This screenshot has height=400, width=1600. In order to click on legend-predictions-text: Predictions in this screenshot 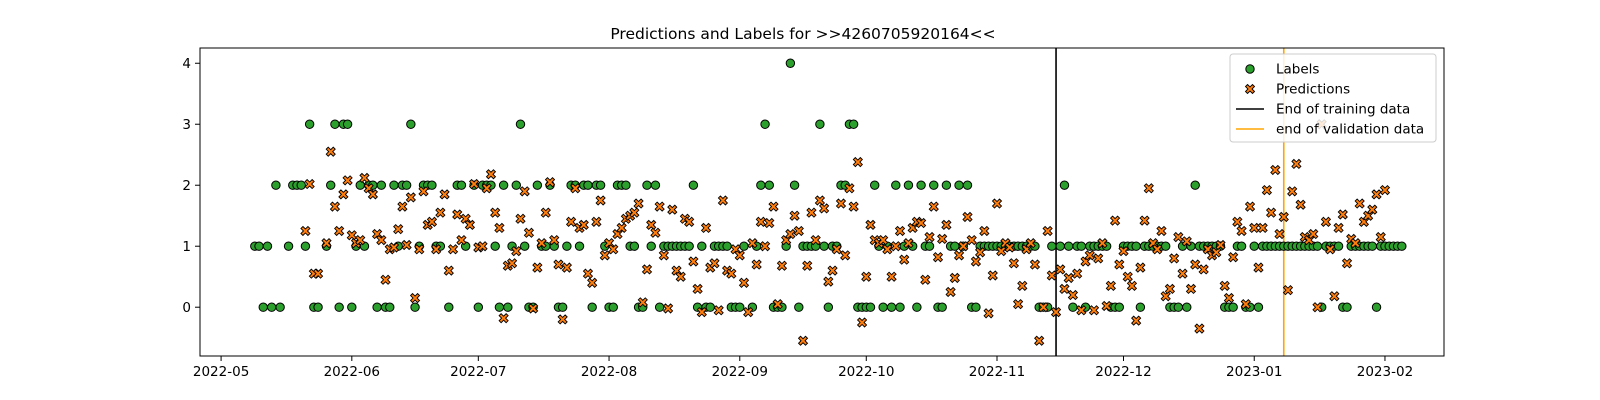, I will do `click(1313, 90)`.